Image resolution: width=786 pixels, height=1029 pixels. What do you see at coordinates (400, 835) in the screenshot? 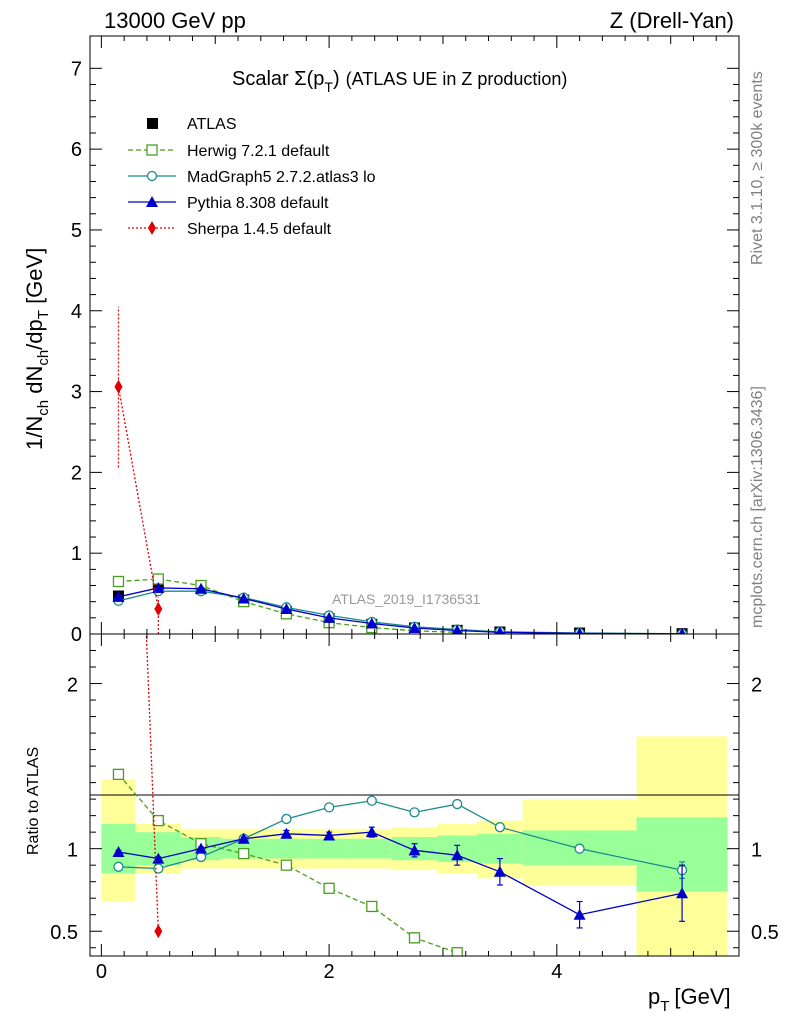
I see `ratio-line-madgraph` at bounding box center [400, 835].